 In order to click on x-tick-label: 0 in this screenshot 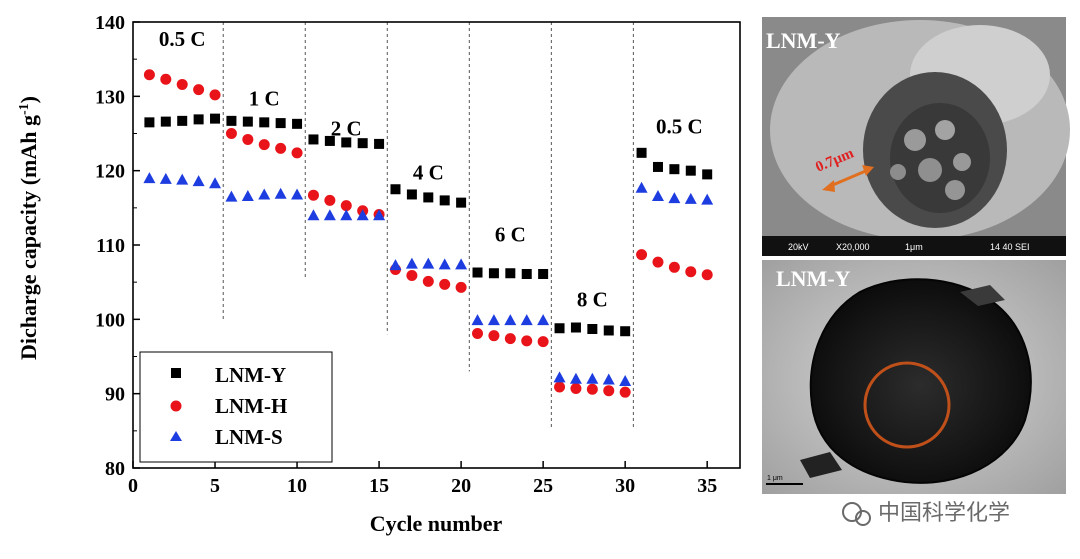, I will do `click(133, 486)`.